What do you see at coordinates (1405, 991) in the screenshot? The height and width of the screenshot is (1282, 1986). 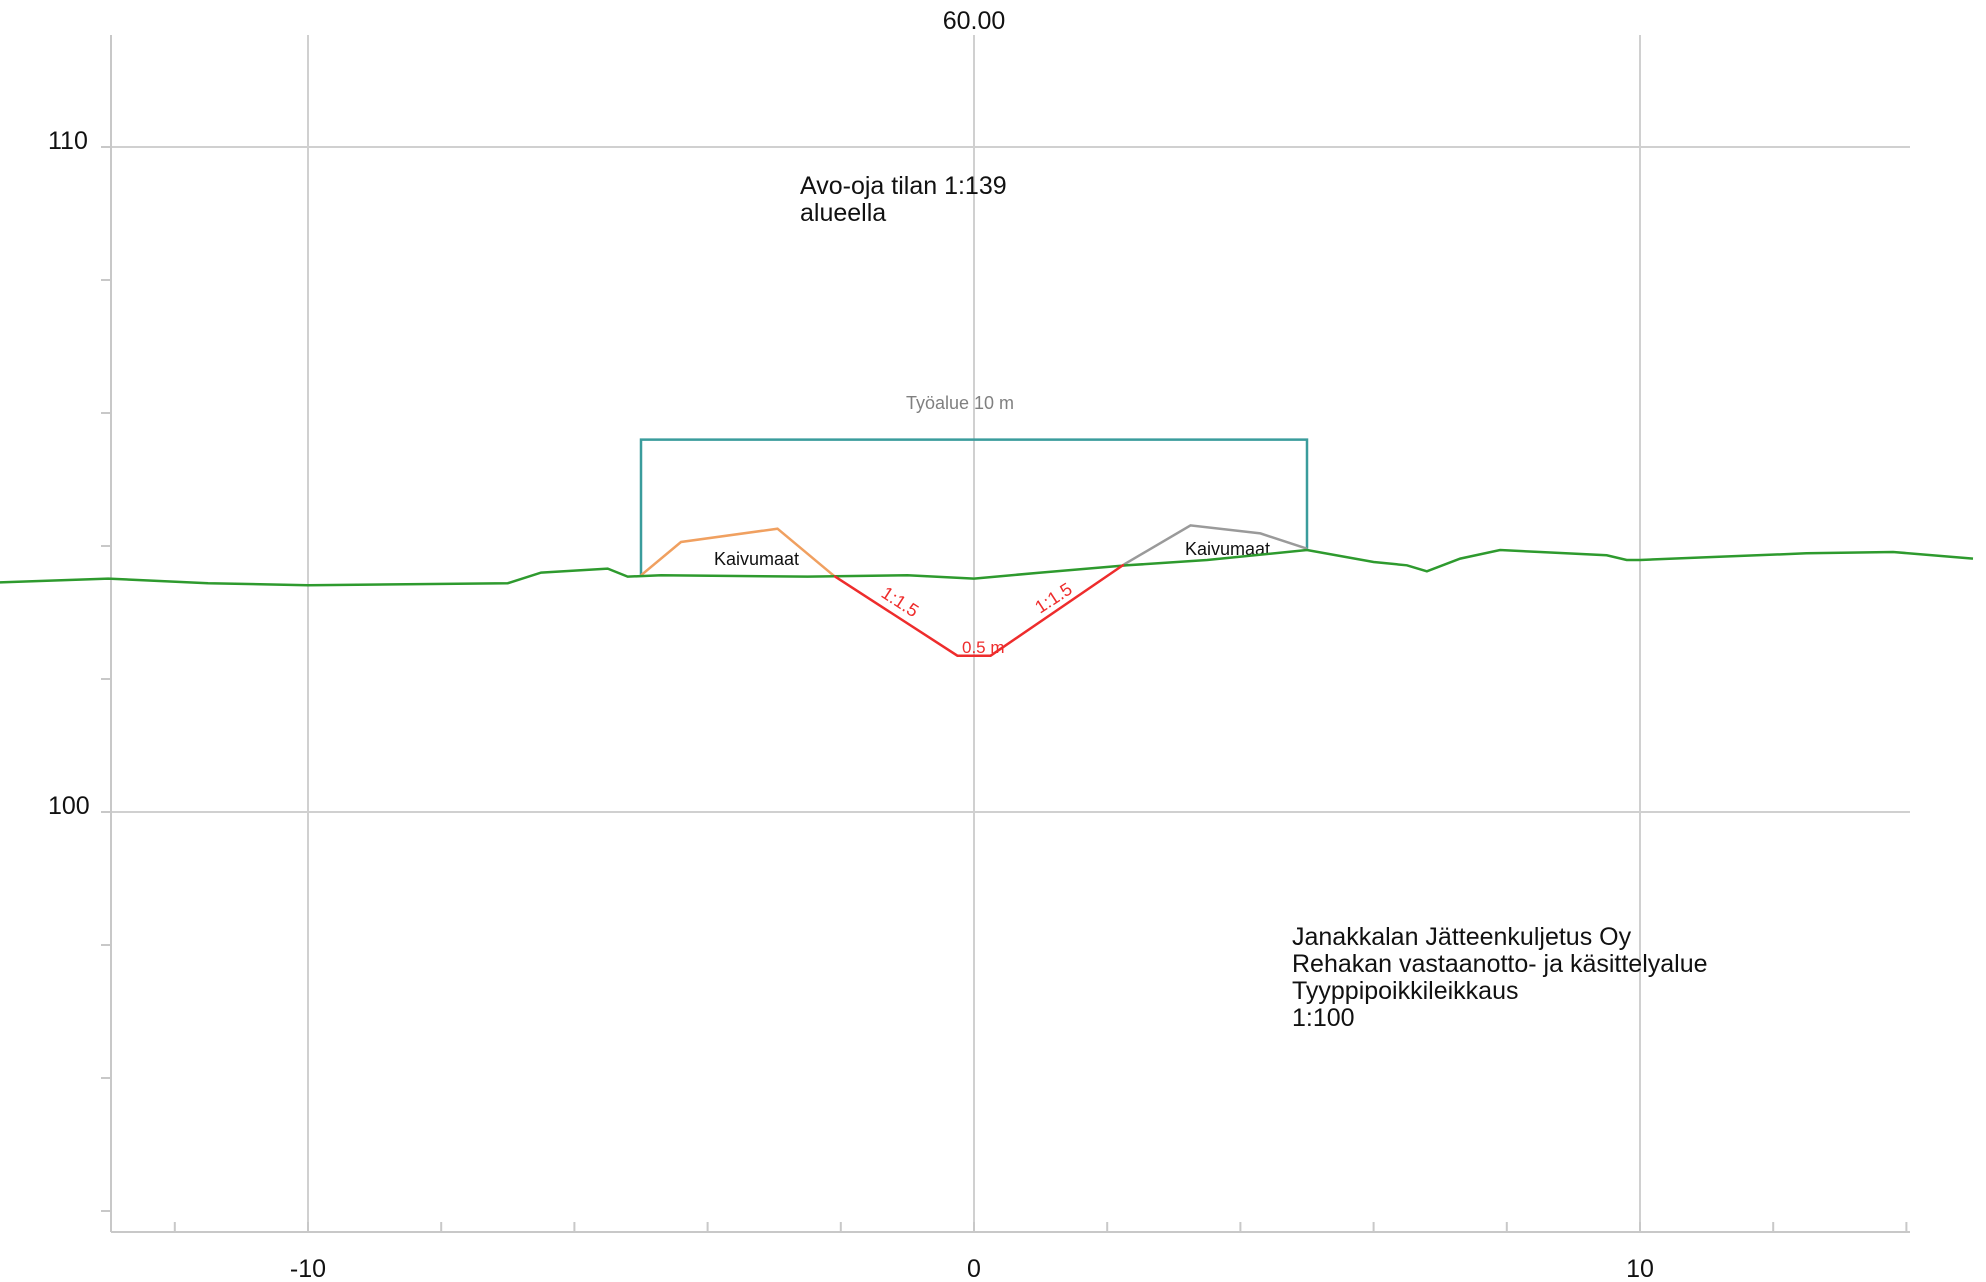 I see `title-line3: Tyyppipoikkileikkaus` at bounding box center [1405, 991].